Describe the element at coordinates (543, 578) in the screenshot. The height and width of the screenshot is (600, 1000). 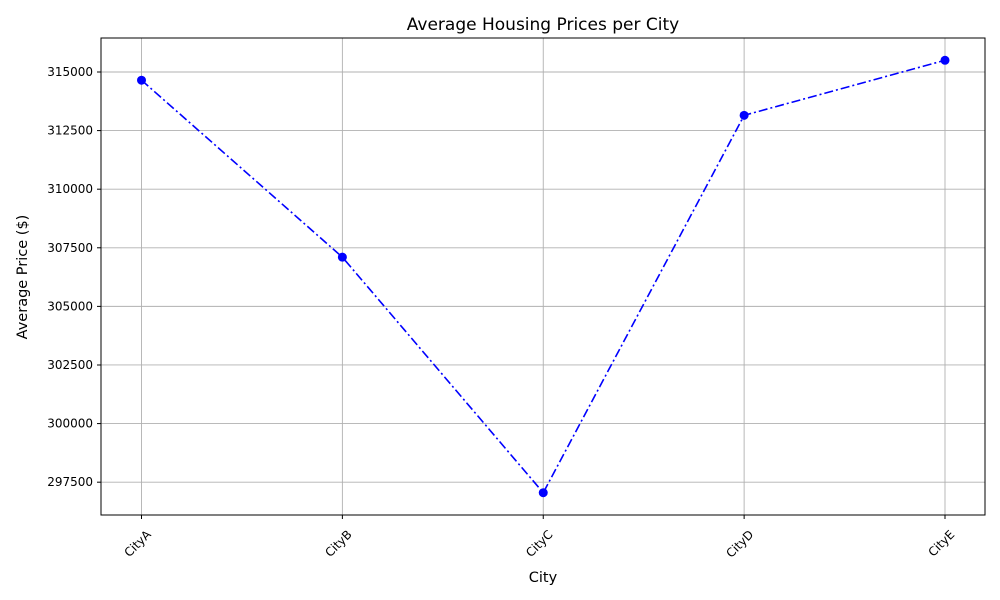
I see `x-axis-label: City` at that location.